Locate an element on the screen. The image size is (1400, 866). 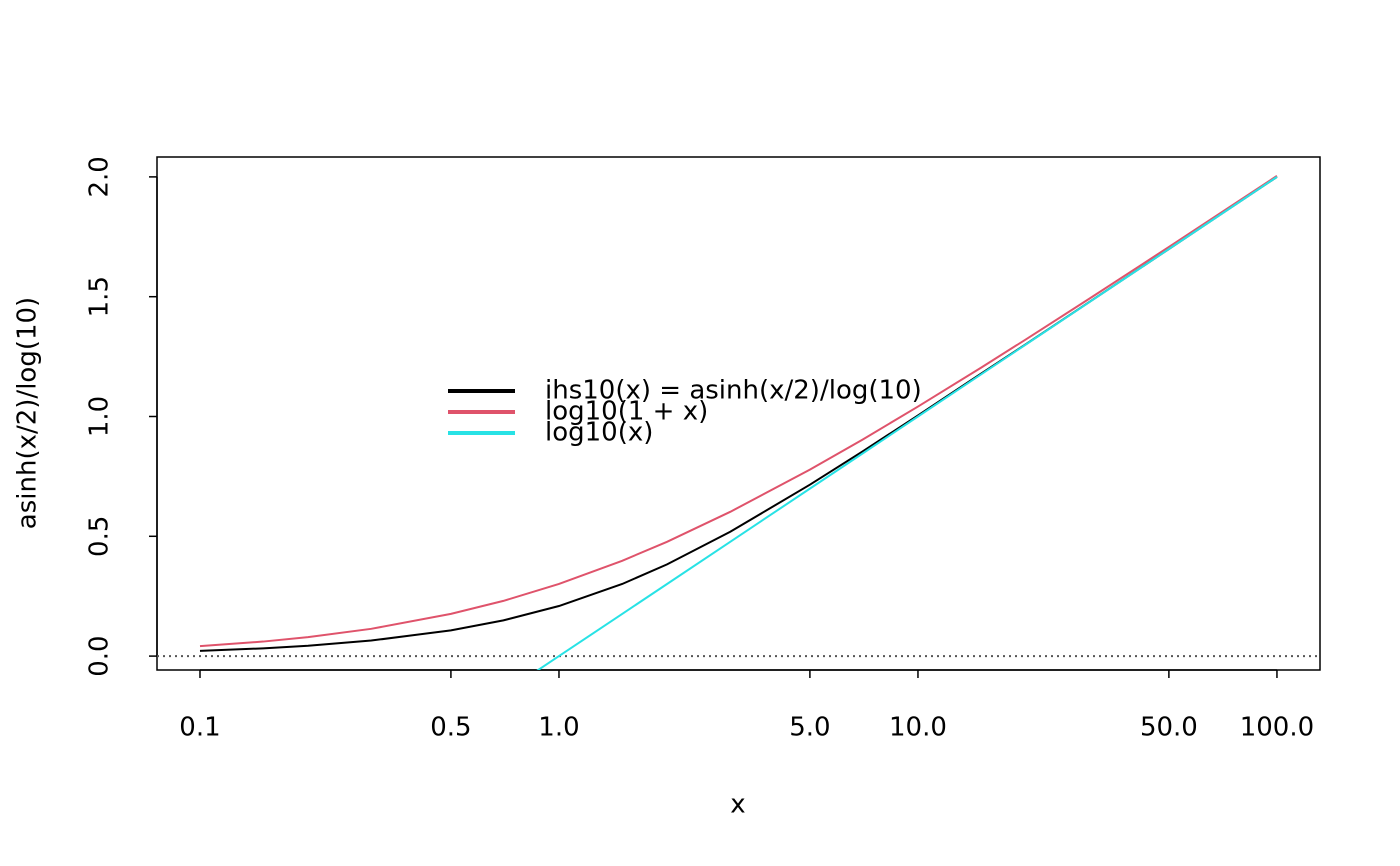
x-axis-label: x is located at coordinates (737, 805).